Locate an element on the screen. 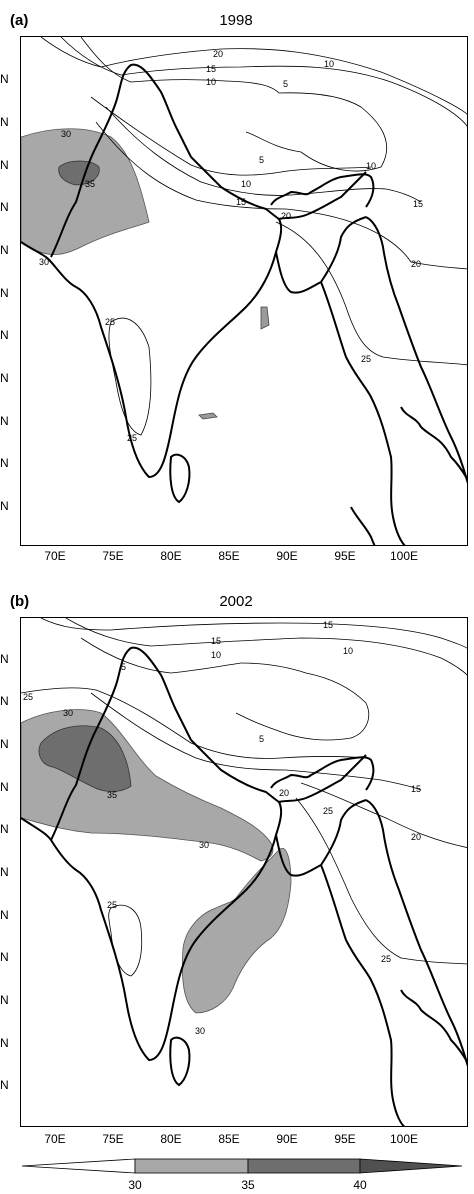 Image resolution: width=474 pixels, height=1194 pixels. colorbar-label: 30 is located at coordinates (135, 1185).